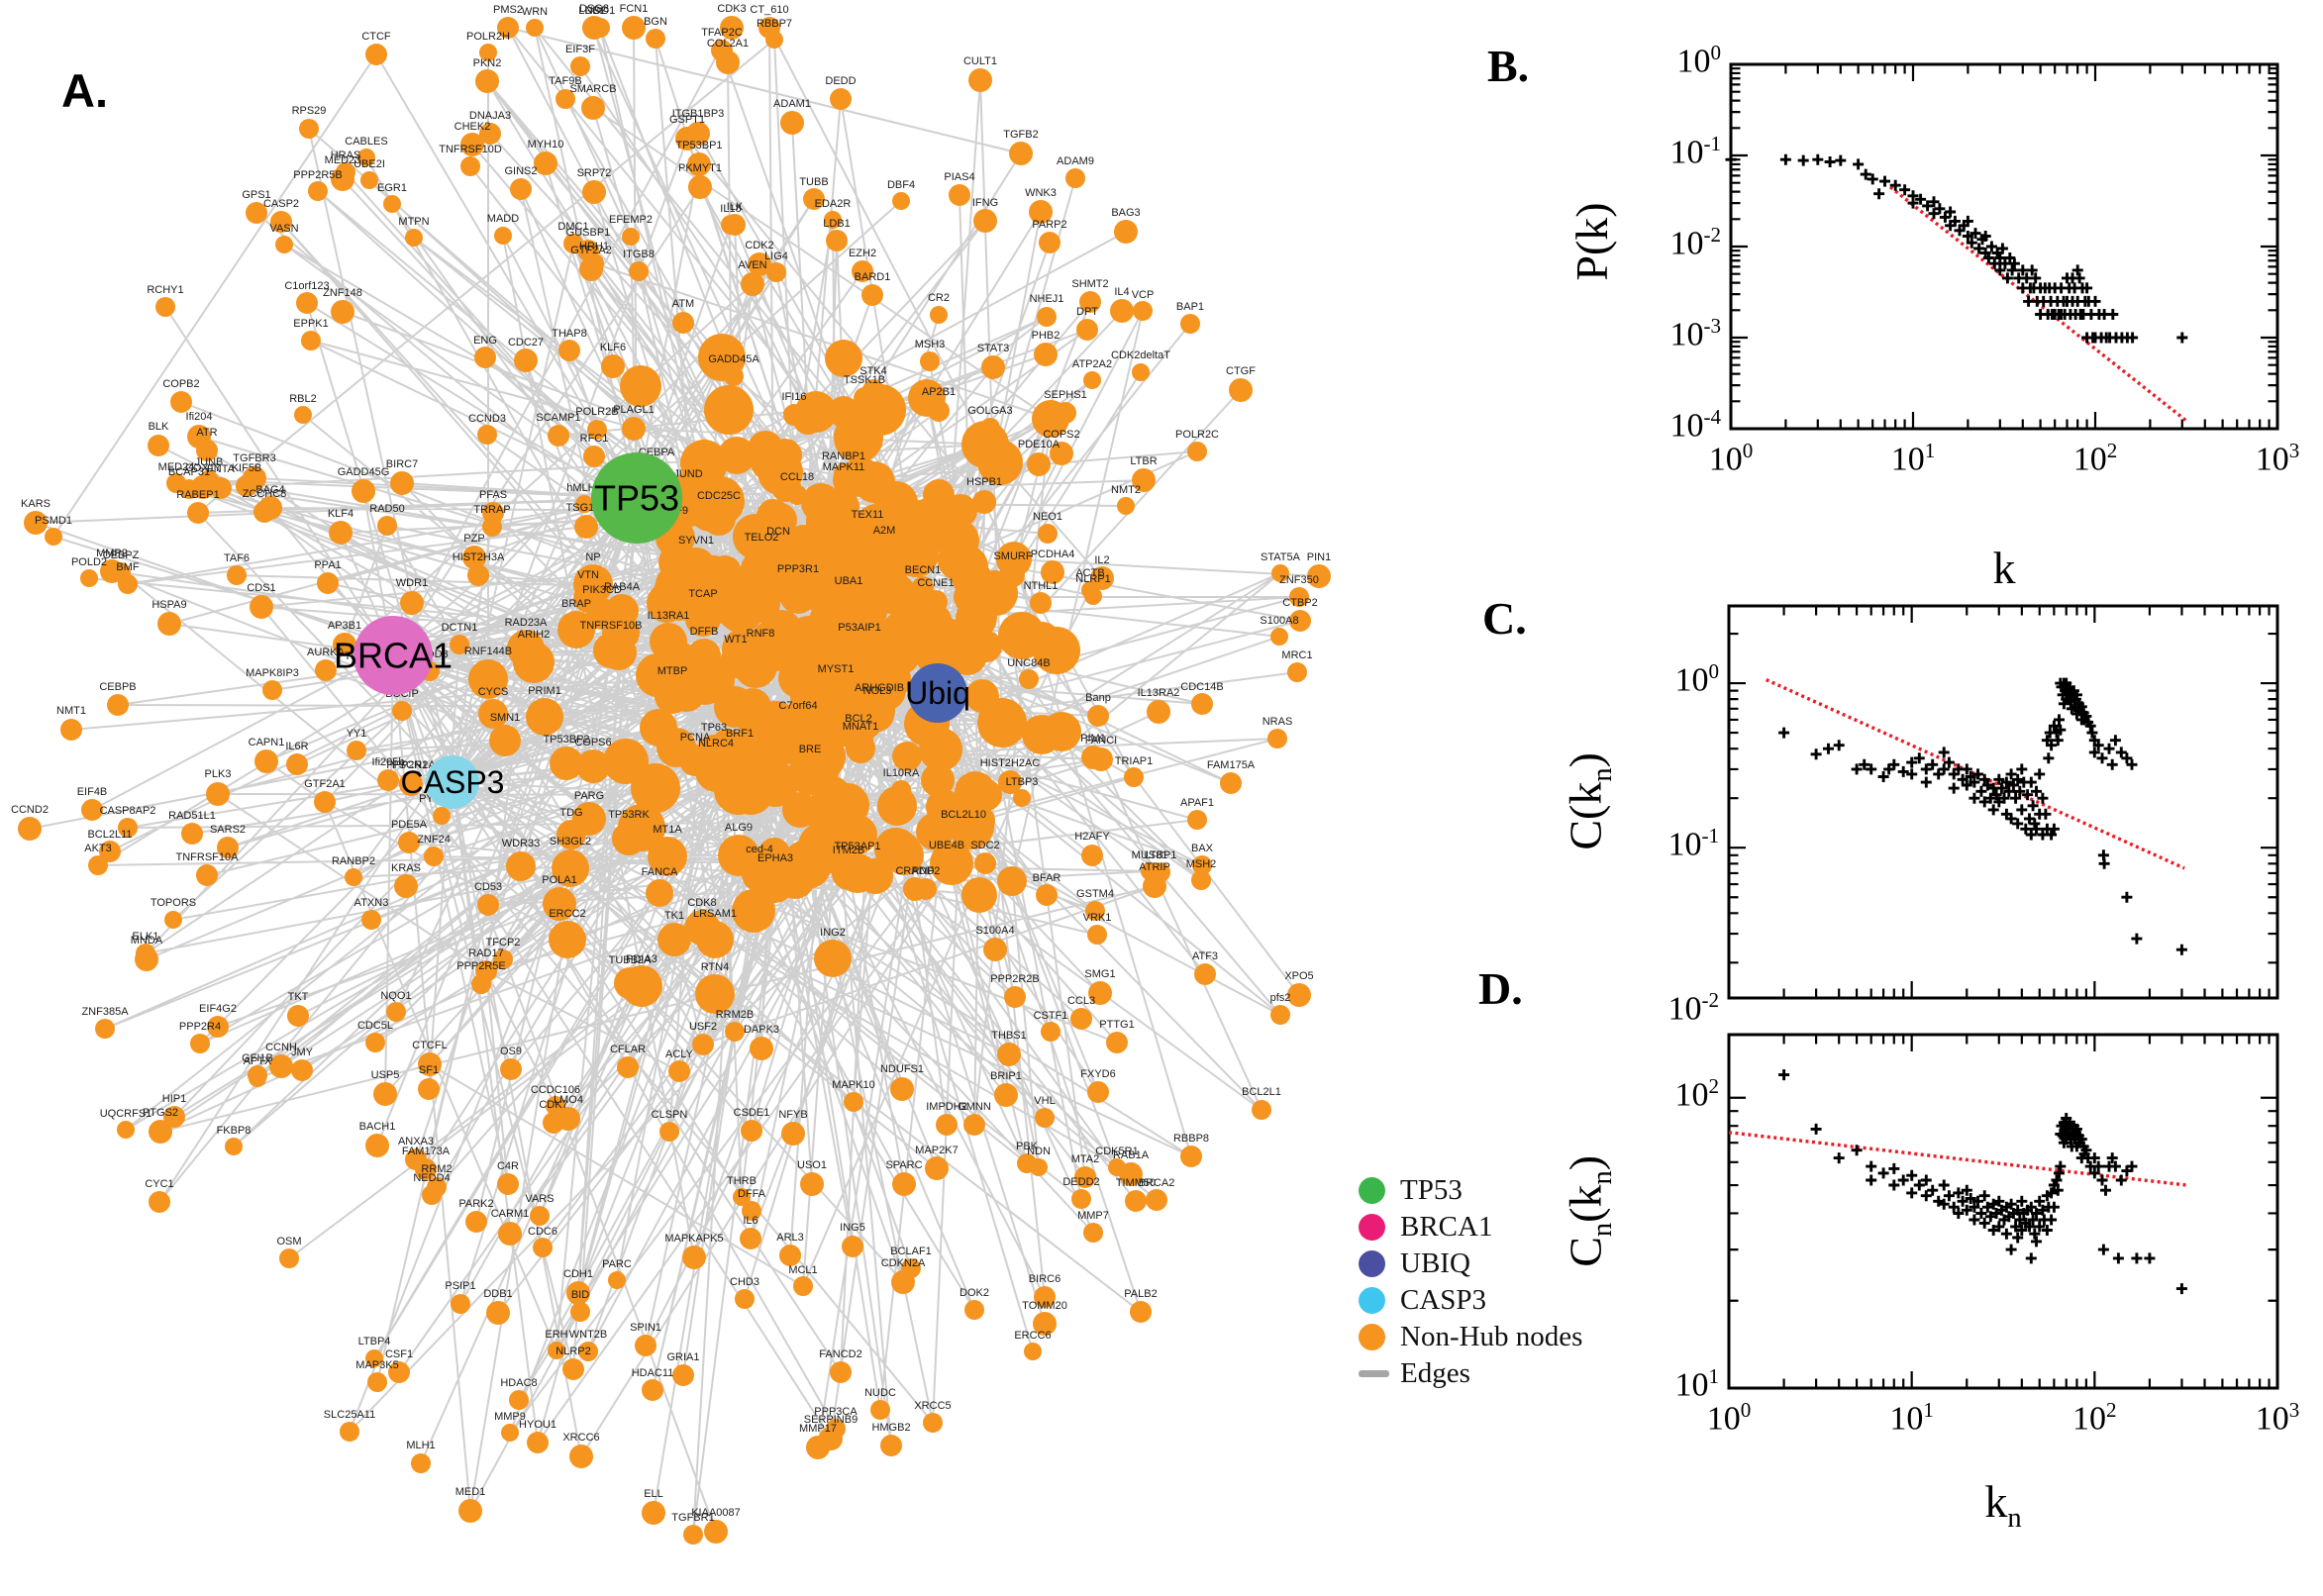  What do you see at coordinates (837, 224) in the screenshot?
I see `node-label: LDB1` at bounding box center [837, 224].